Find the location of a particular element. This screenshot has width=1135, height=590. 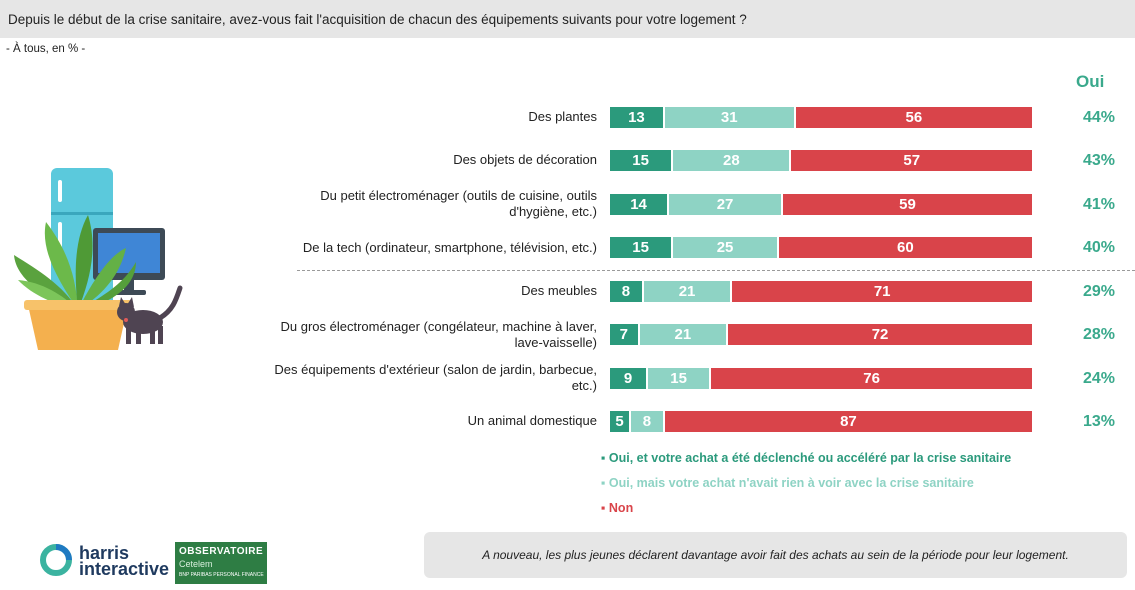

cetelem-logo-text: Cetelem is located at coordinates (196, 564).